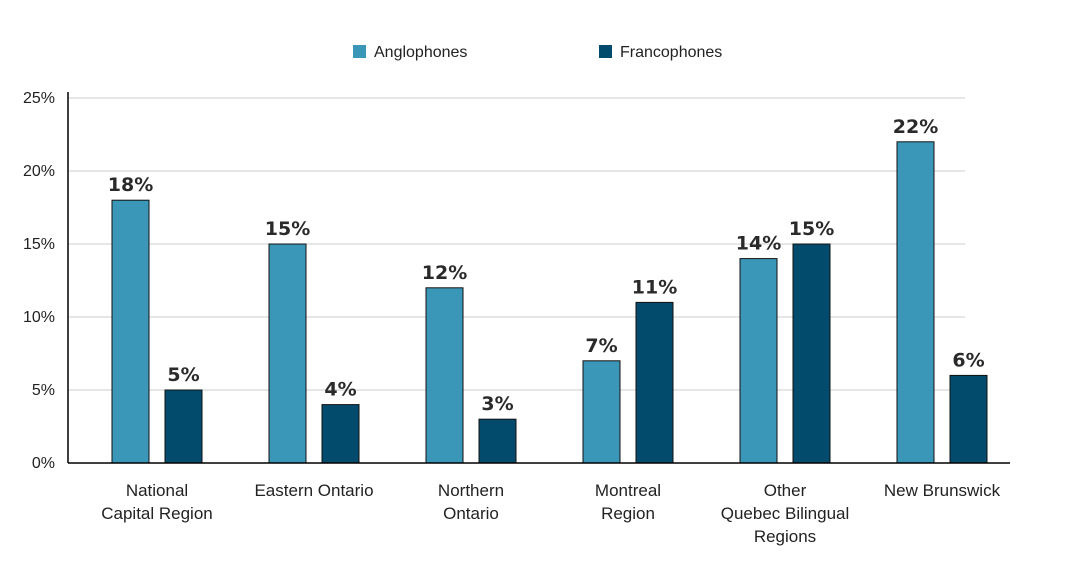 The width and height of the screenshot is (1087, 566). What do you see at coordinates (340, 390) in the screenshot?
I see `data-label: 4%` at bounding box center [340, 390].